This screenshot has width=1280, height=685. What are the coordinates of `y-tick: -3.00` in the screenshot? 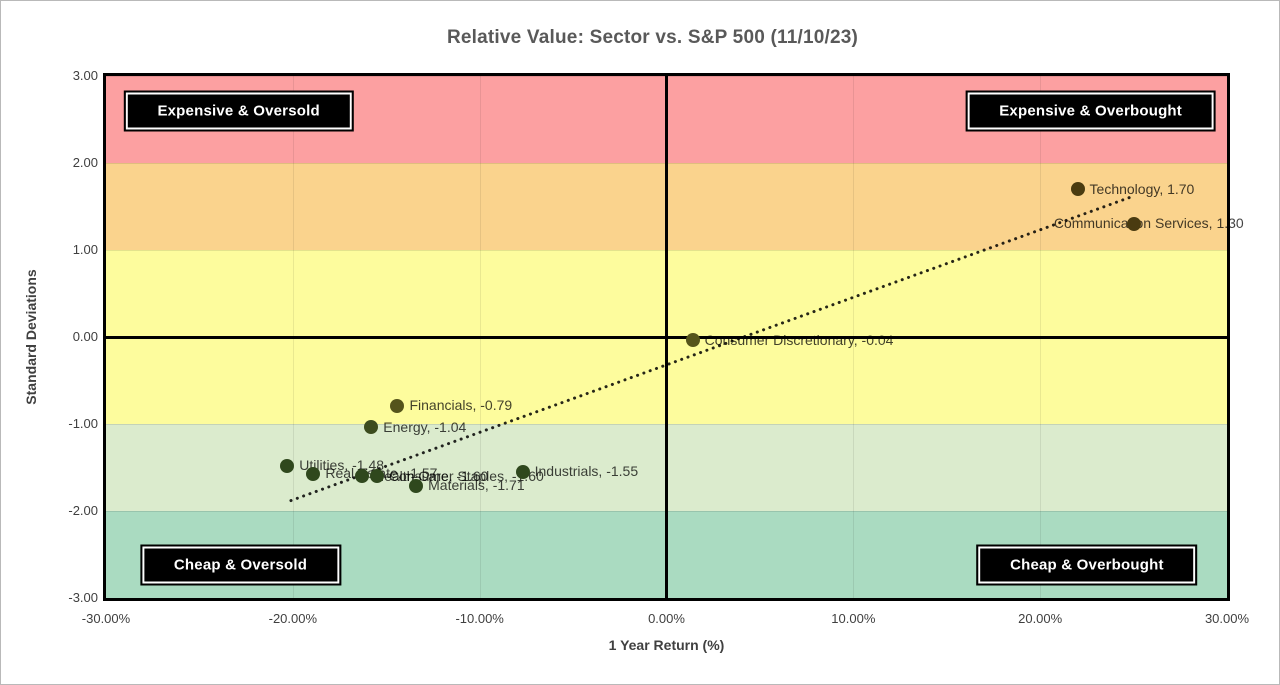 It's located at (83, 597).